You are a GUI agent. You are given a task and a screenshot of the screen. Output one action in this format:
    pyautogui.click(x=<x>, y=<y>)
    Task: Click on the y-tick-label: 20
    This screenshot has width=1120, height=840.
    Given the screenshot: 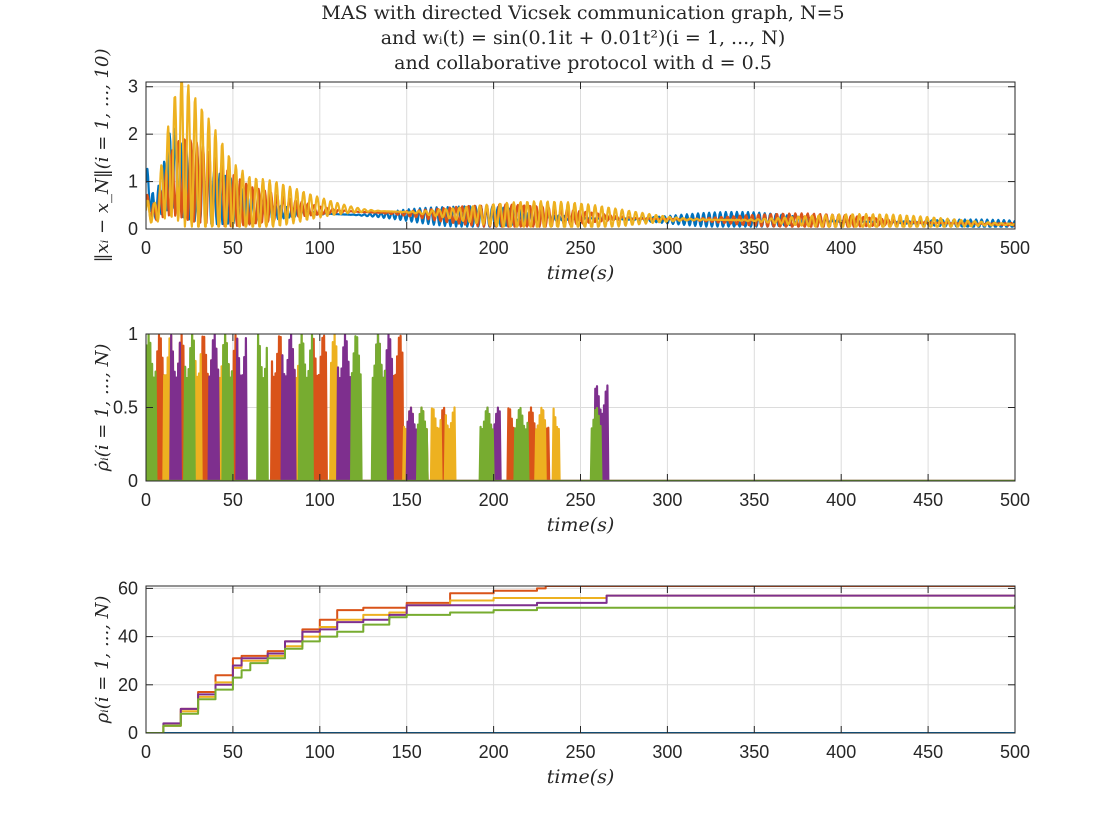 What is the action you would take?
    pyautogui.click(x=128, y=685)
    